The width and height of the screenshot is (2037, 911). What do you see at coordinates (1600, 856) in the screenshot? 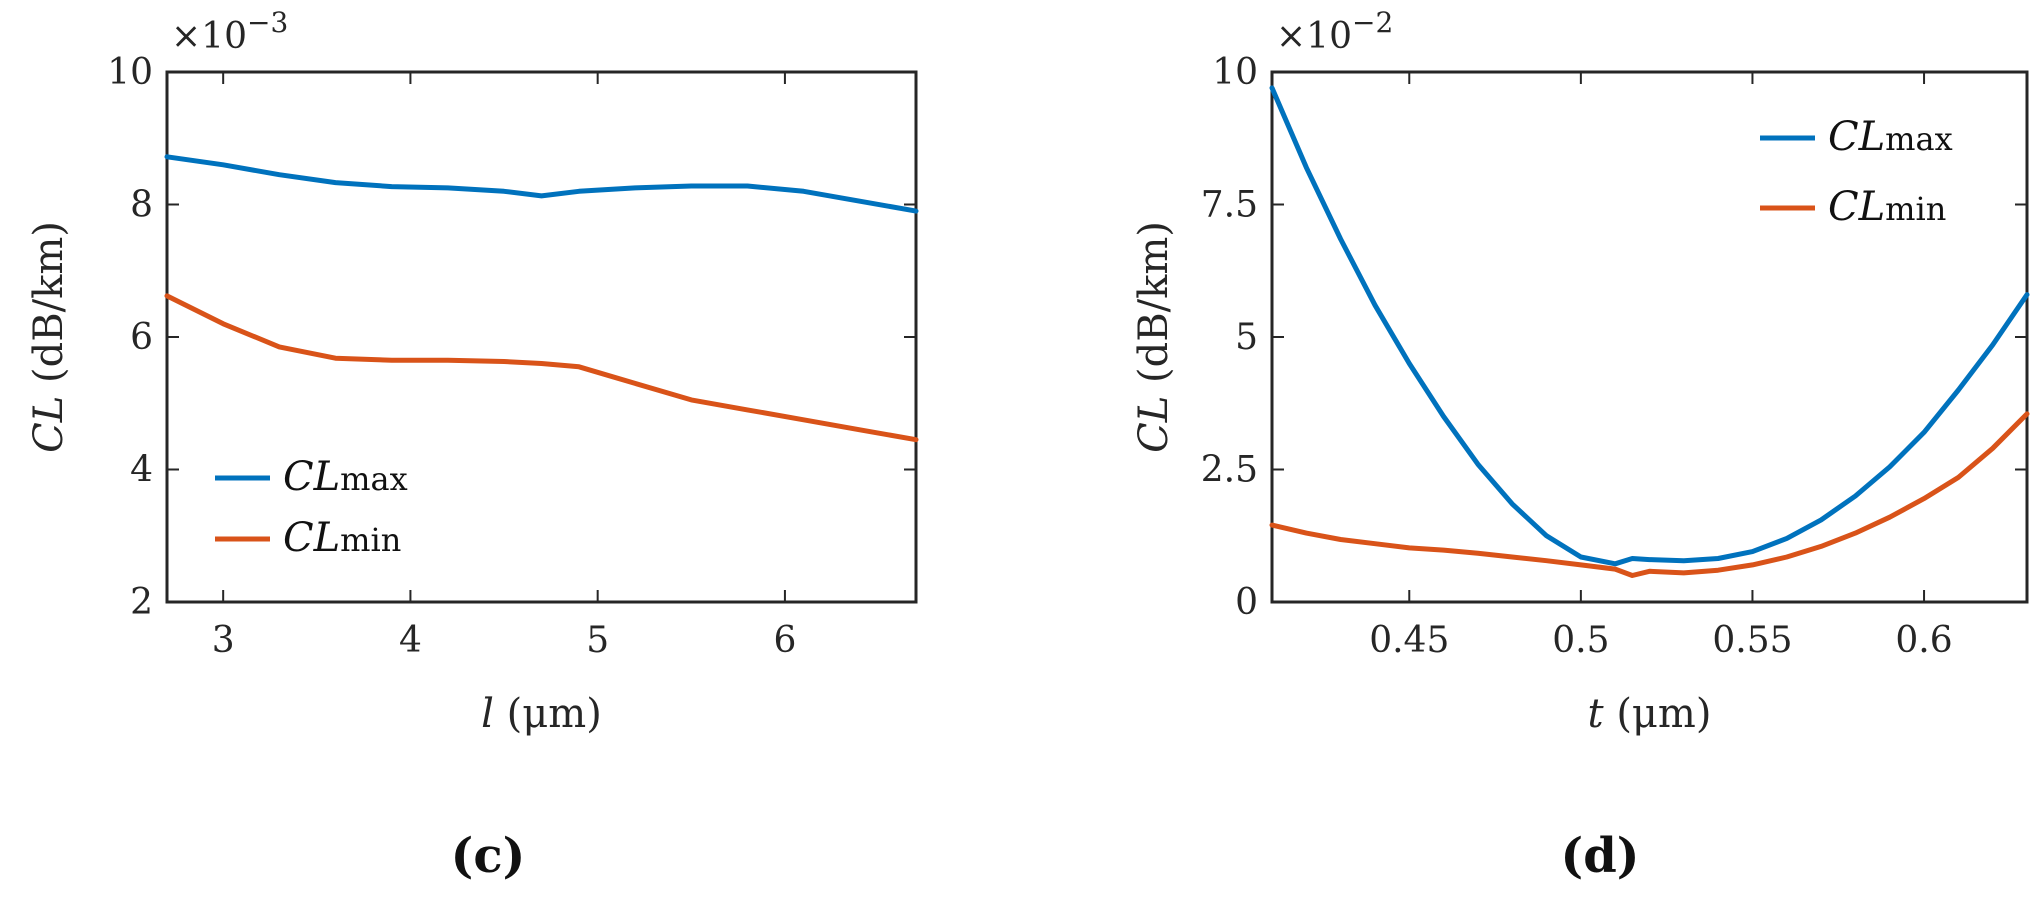
I see `panel-label: (d)` at bounding box center [1600, 856].